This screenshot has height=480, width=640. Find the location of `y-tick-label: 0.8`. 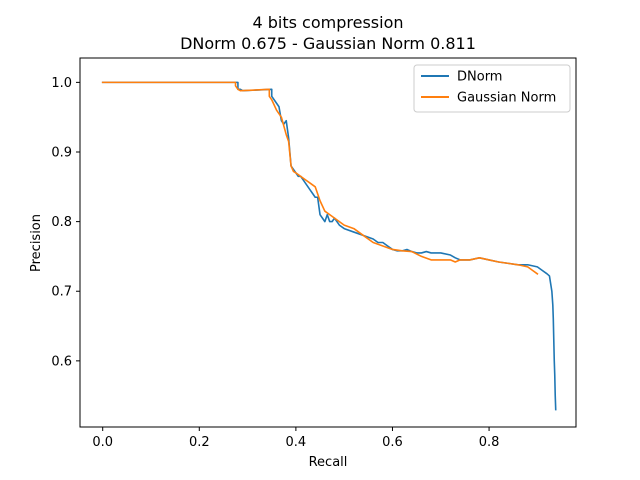

y-tick-label: 0.8 is located at coordinates (61, 222).